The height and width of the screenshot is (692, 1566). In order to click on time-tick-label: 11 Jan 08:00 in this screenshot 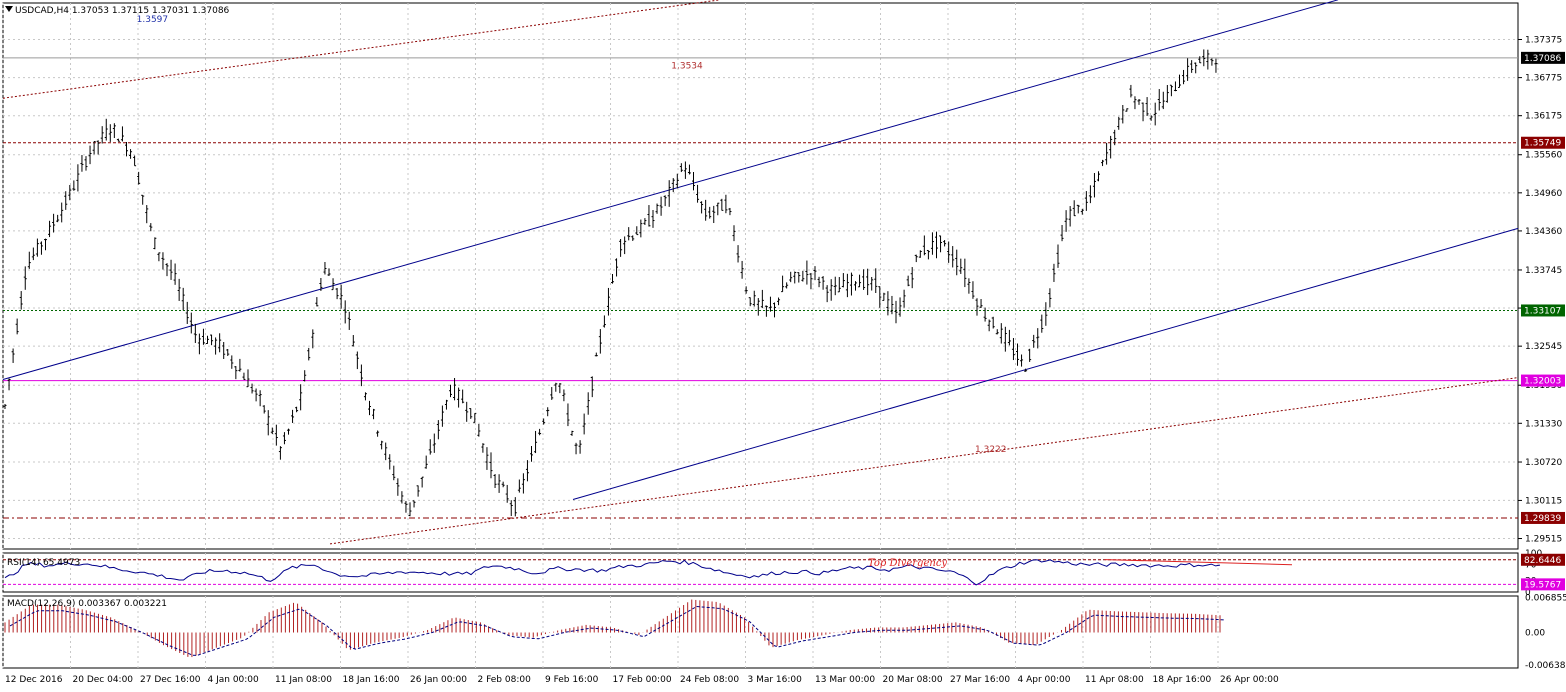, I will do `click(303, 680)`.